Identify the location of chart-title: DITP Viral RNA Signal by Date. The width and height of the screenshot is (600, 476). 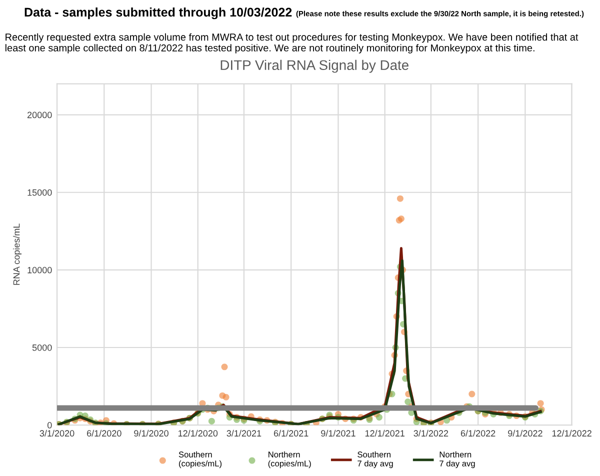
(314, 66).